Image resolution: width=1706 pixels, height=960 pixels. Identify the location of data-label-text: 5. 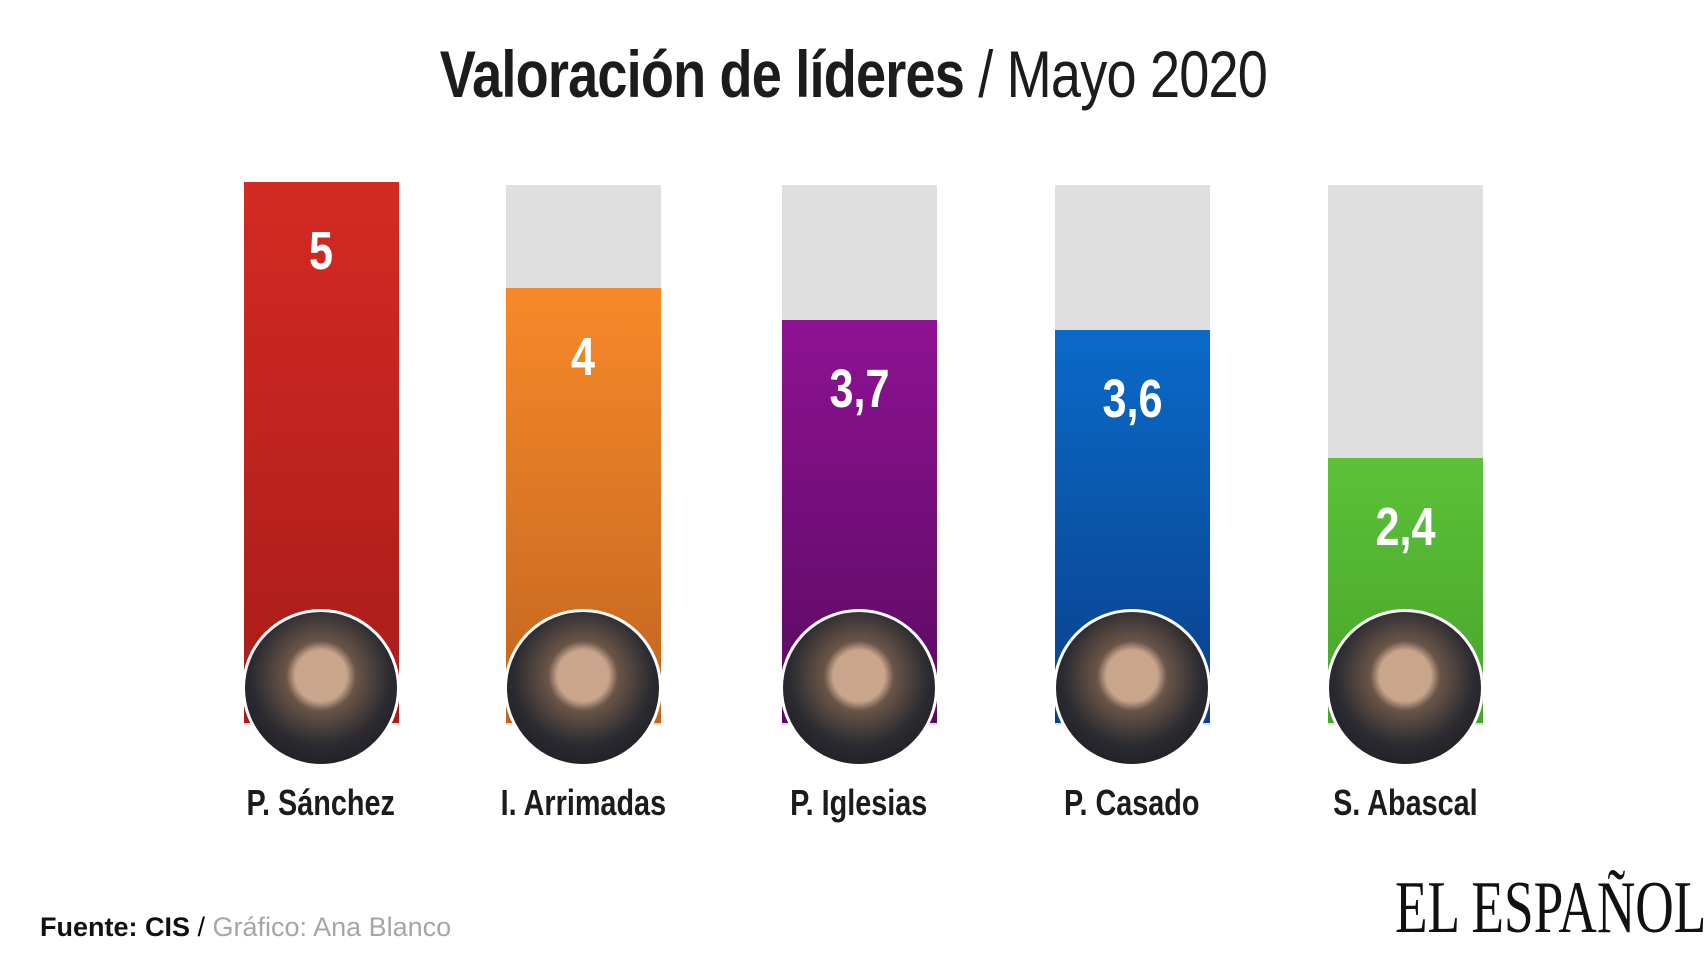
(321, 251).